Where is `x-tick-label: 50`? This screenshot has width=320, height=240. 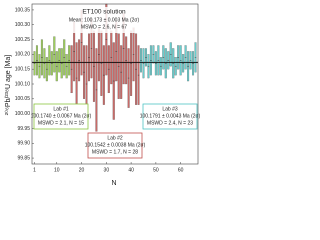 x-tick-label: 50 is located at coordinates (156, 170).